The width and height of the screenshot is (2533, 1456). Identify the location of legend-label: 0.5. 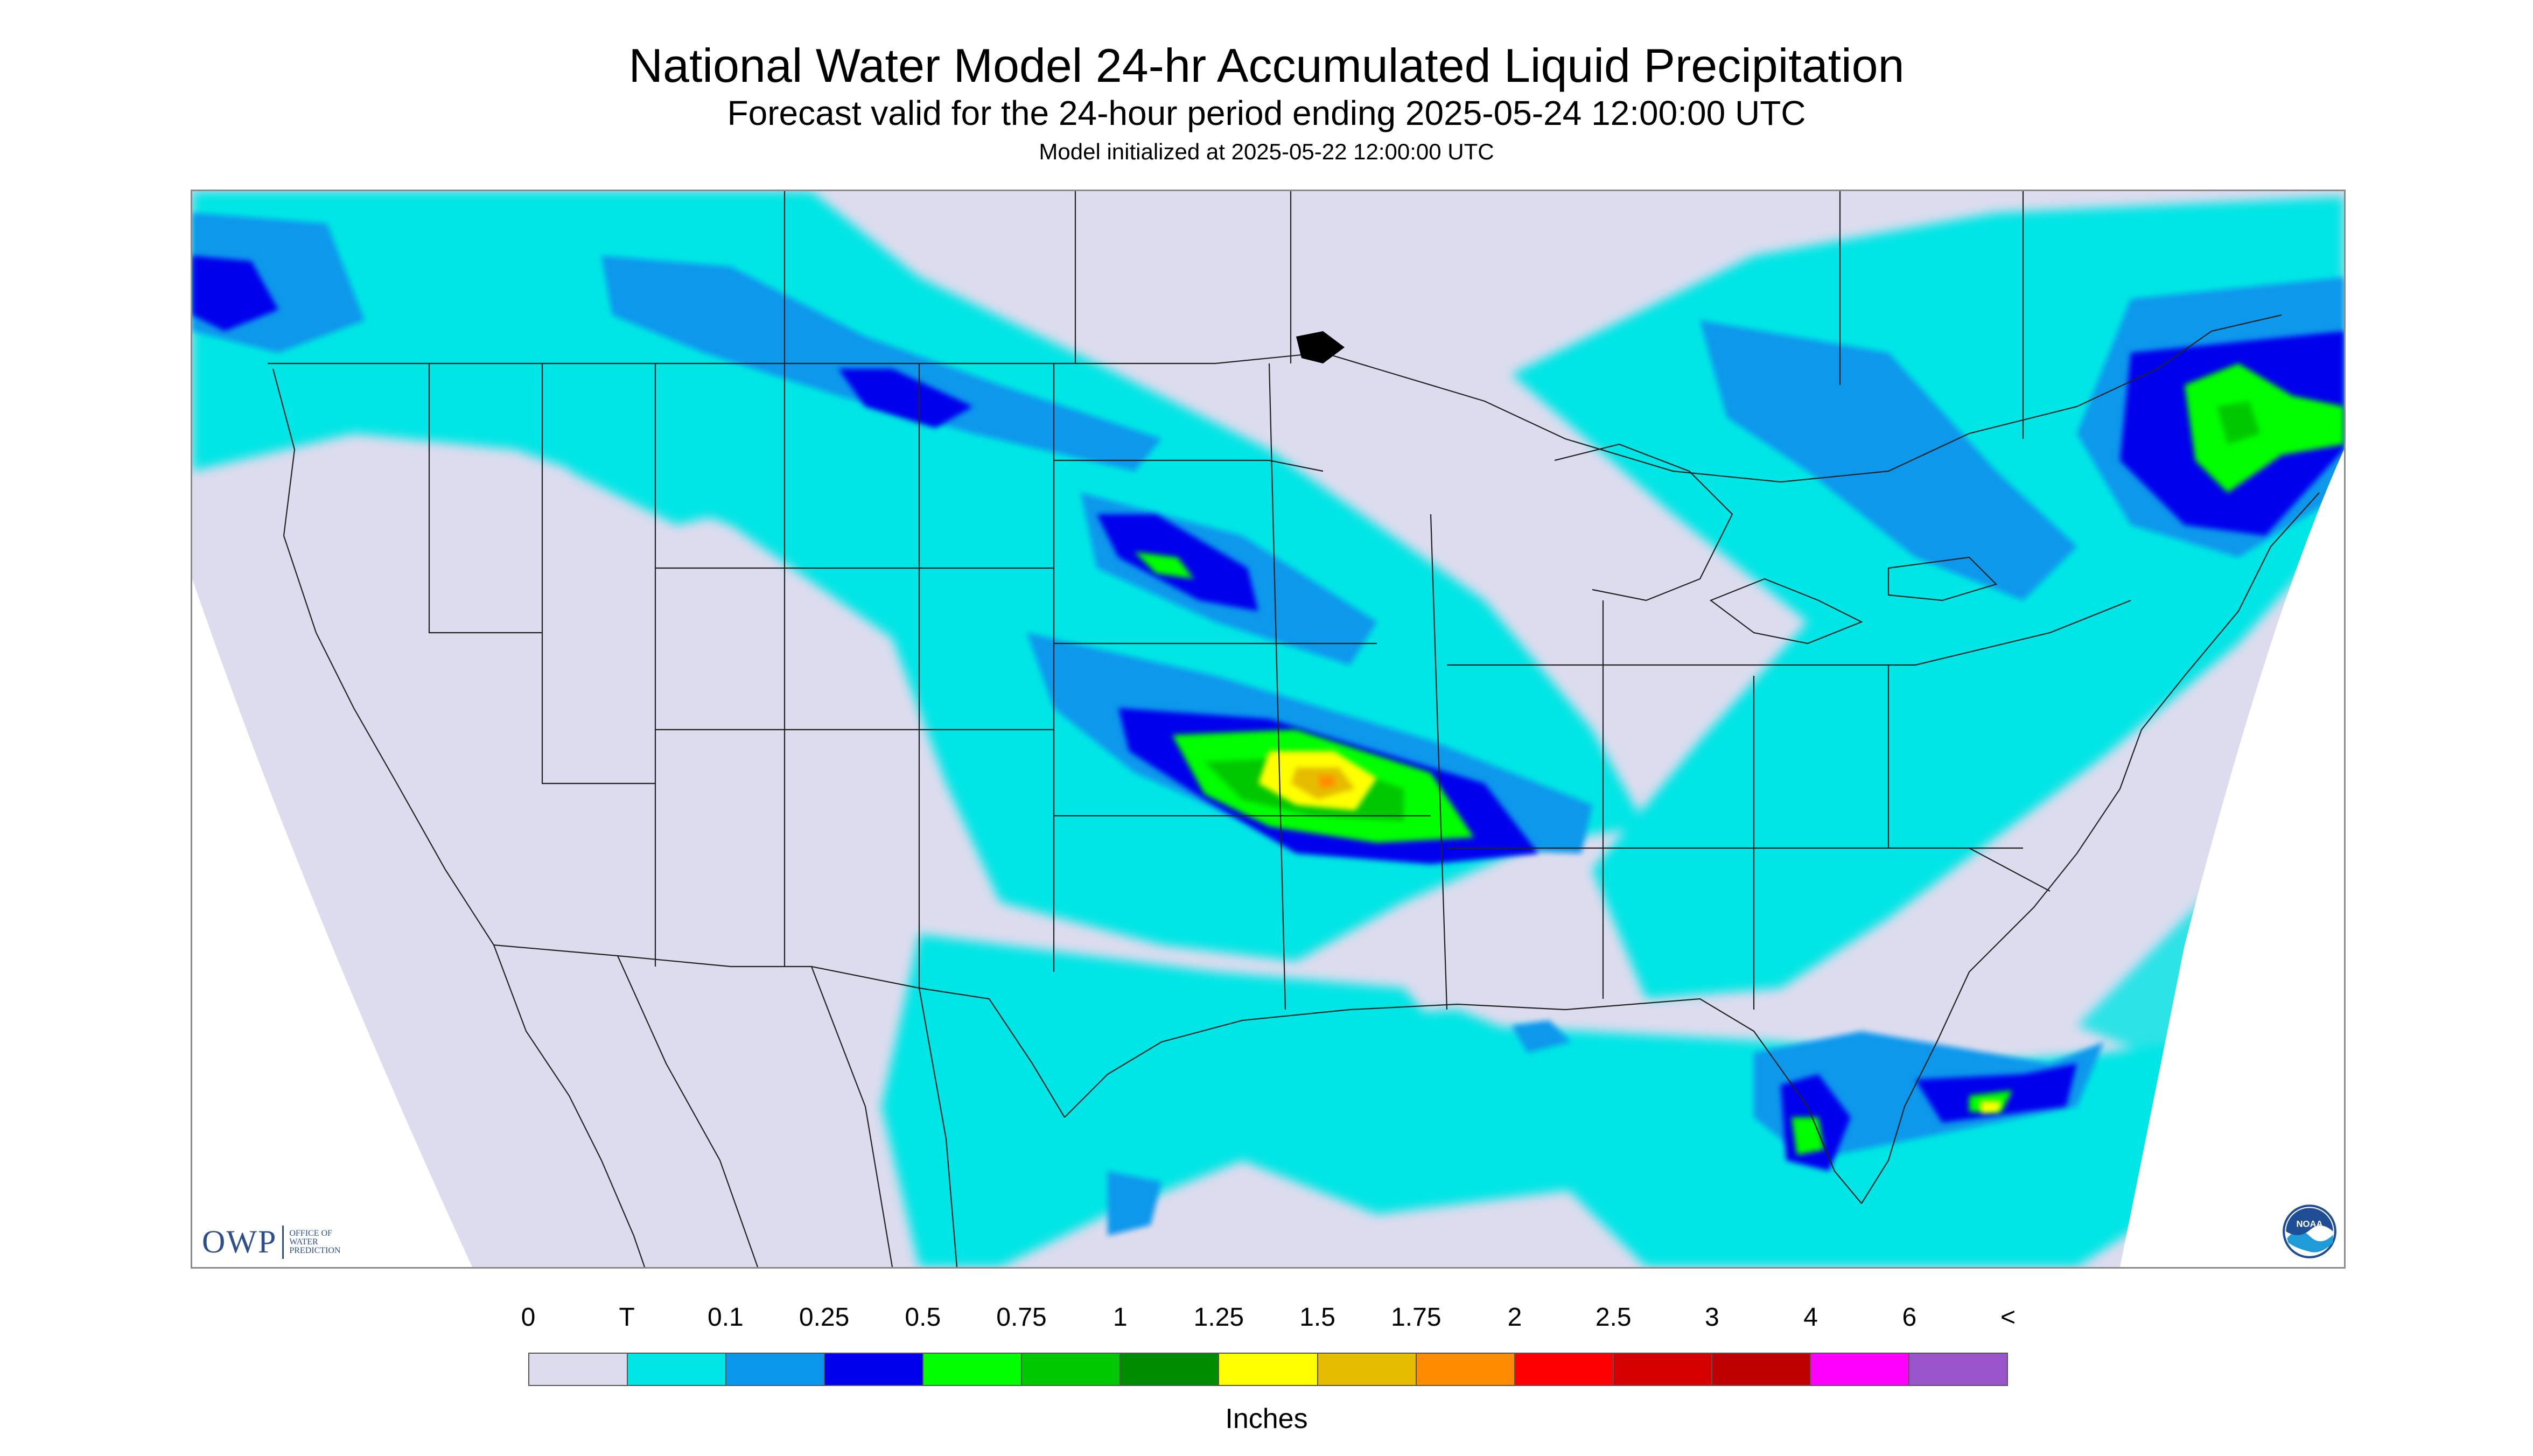
(923, 1317).